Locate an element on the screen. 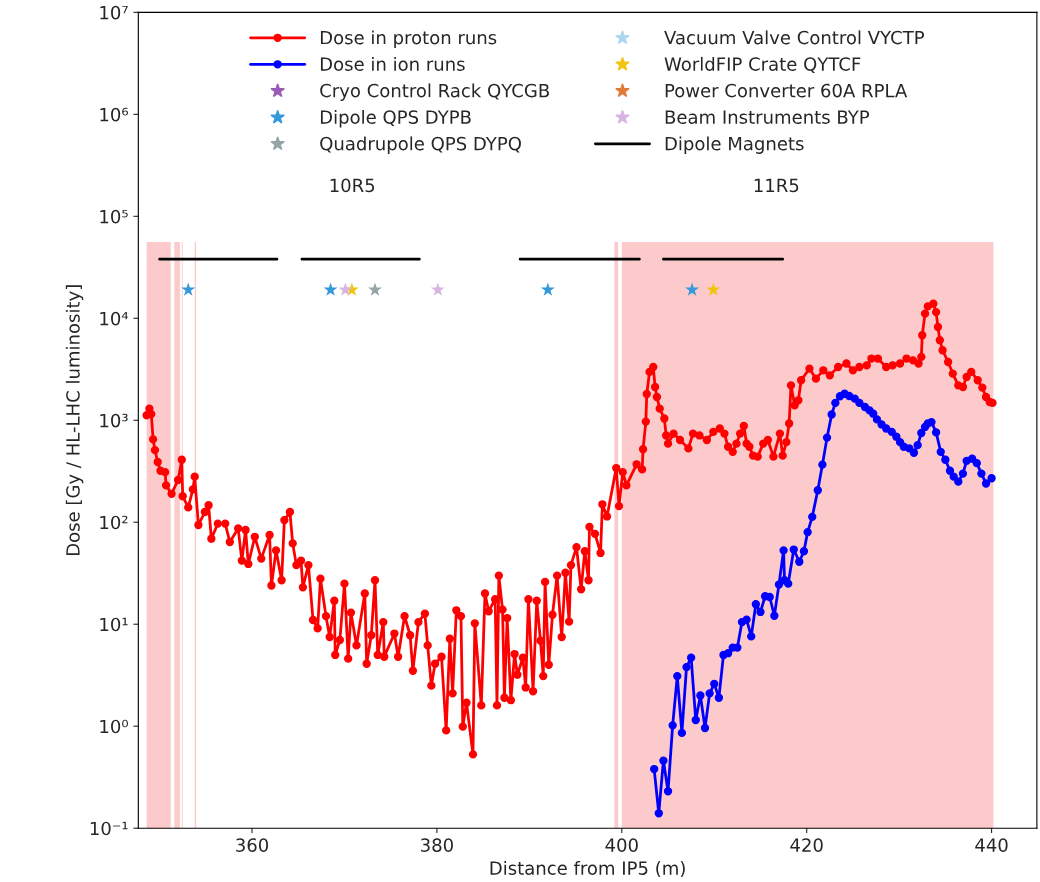 The height and width of the screenshot is (882, 1040). x-axis-title: Distance from IP5 (m) is located at coordinates (587, 869).